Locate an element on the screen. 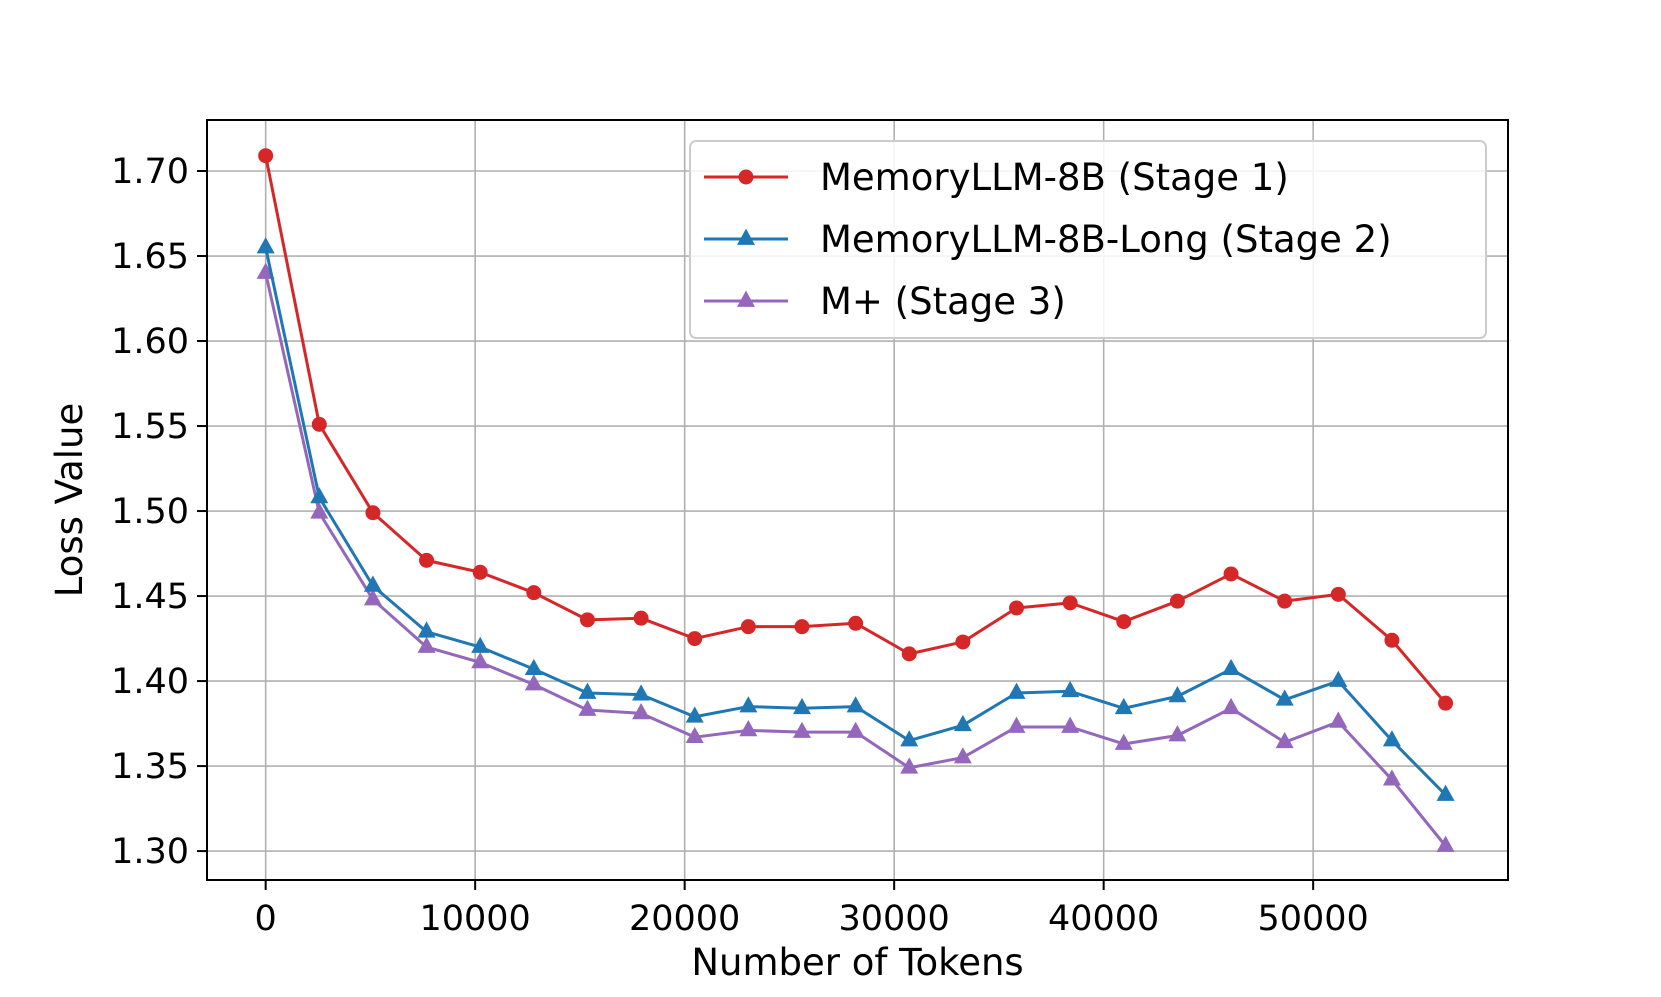  legend-label: MemoryLLM-8B (Stage 1) is located at coordinates (1054, 177).